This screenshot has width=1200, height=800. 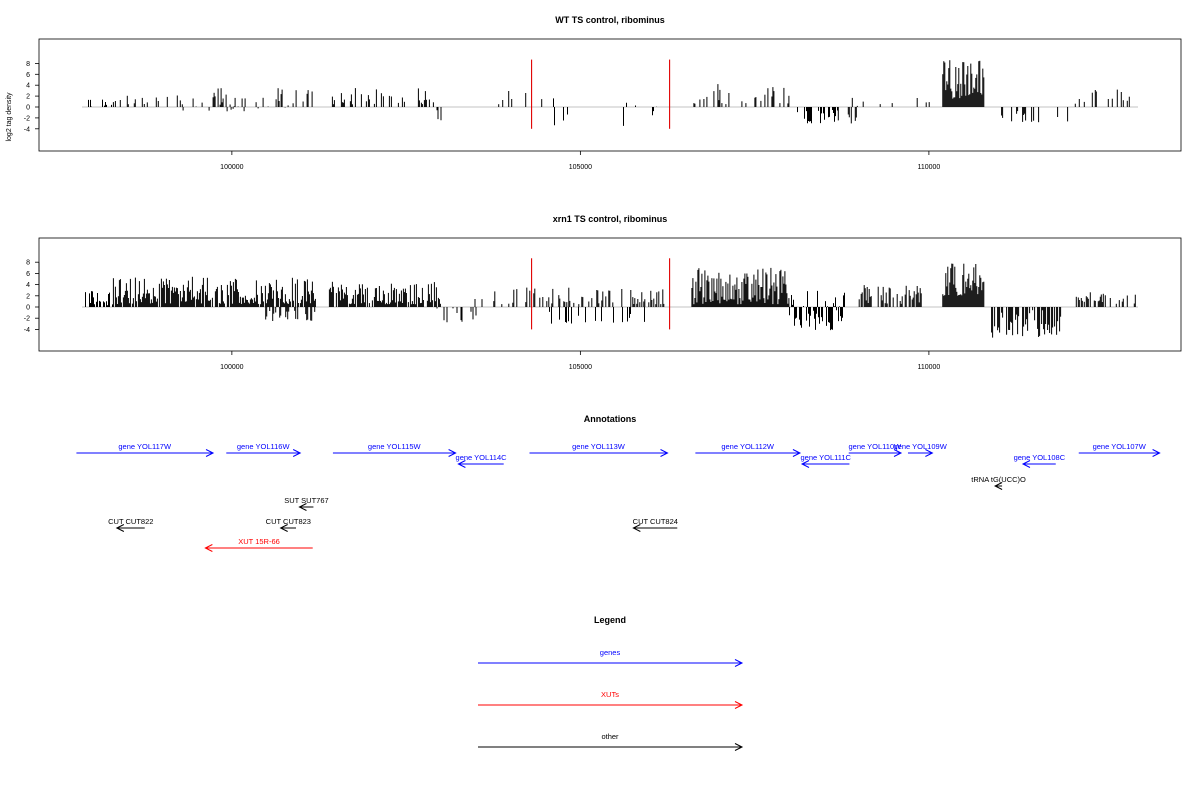 I want to click on other-label: tRNA tG(UCC)O, so click(x=998, y=479).